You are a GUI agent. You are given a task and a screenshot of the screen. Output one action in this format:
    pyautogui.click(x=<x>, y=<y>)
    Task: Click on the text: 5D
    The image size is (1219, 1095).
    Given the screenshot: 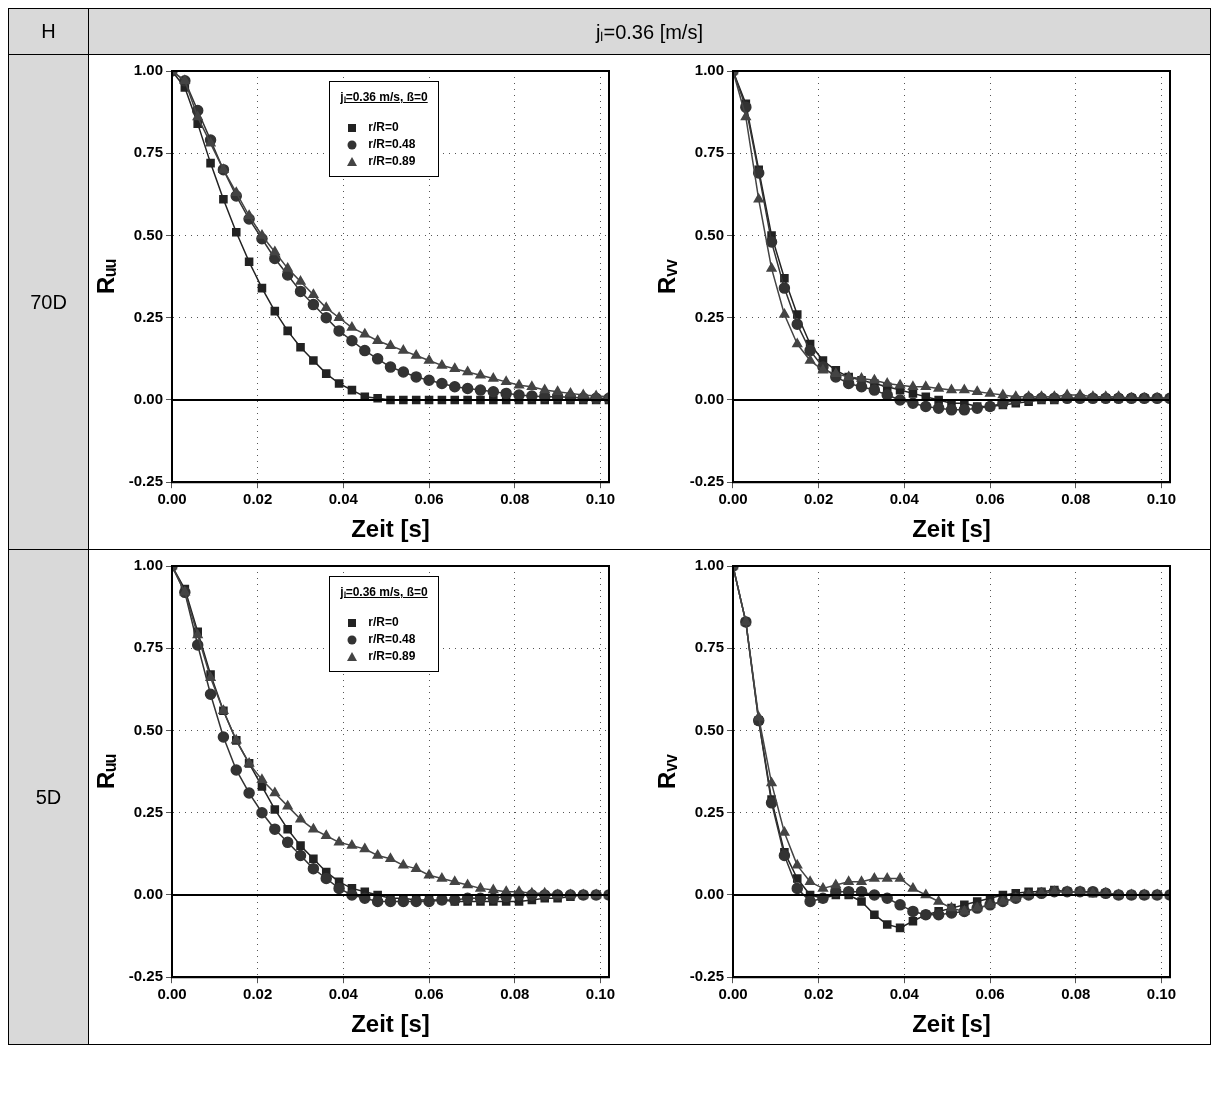 What is the action you would take?
    pyautogui.click(x=48, y=797)
    